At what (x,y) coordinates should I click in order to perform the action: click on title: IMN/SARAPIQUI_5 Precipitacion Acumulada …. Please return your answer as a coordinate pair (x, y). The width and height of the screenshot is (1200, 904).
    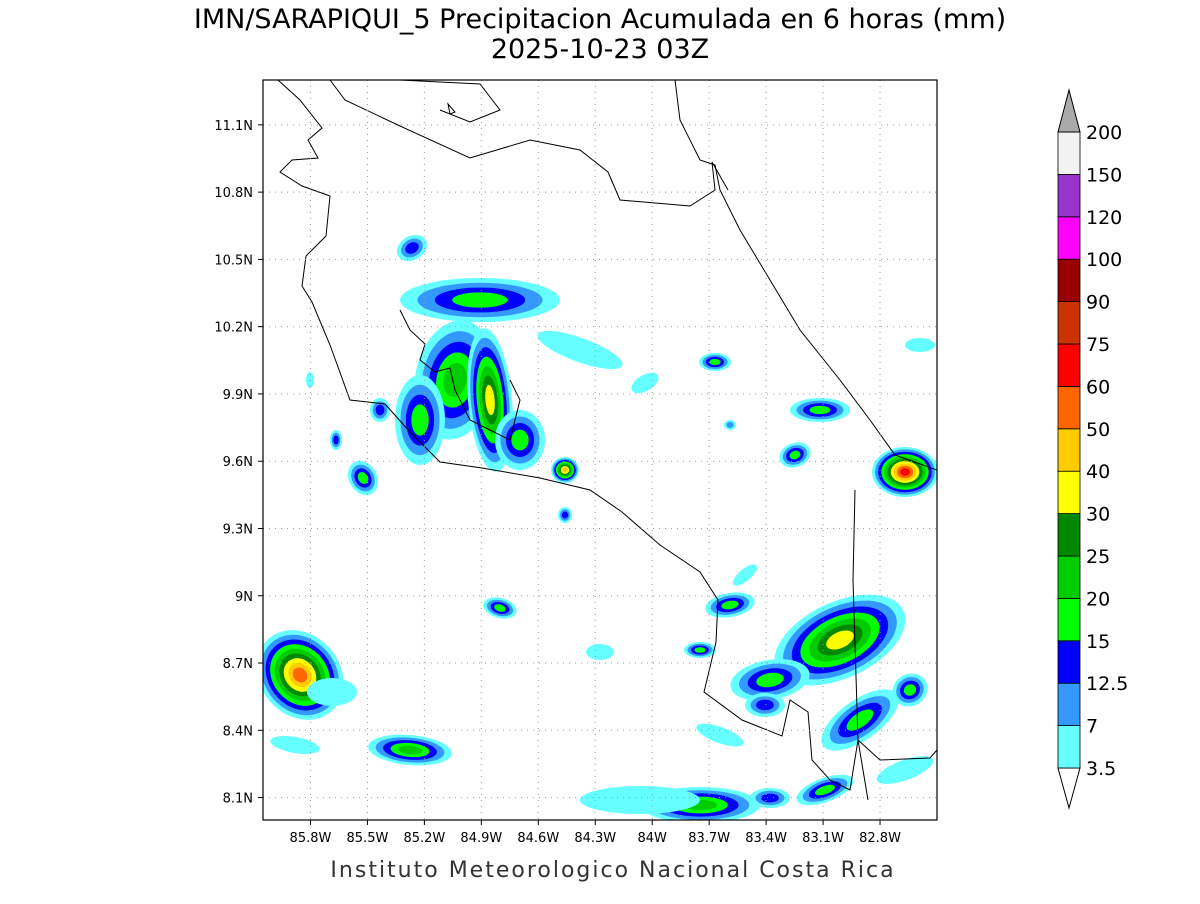
    Looking at the image, I should click on (600, 19).